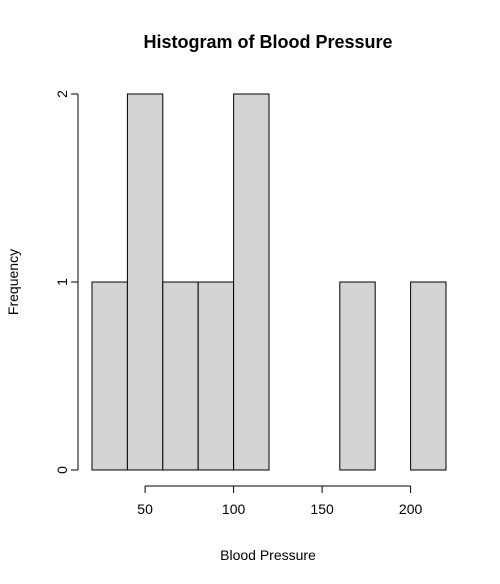 The image size is (500, 584). I want to click on y-tick-label: 0, so click(62, 470).